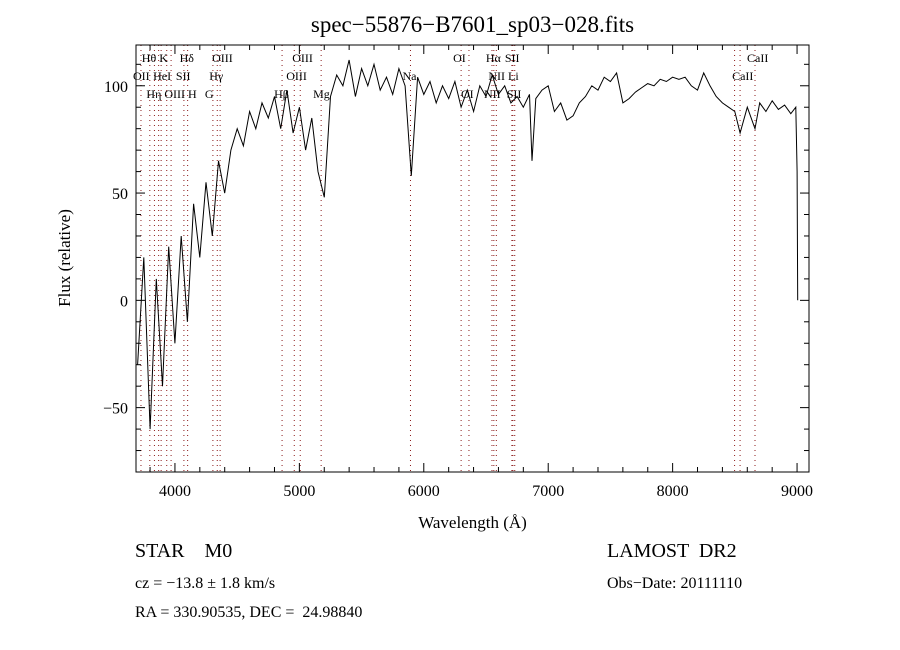  Describe the element at coordinates (116, 87) in the screenshot. I see `y-tick-label: 100` at that location.